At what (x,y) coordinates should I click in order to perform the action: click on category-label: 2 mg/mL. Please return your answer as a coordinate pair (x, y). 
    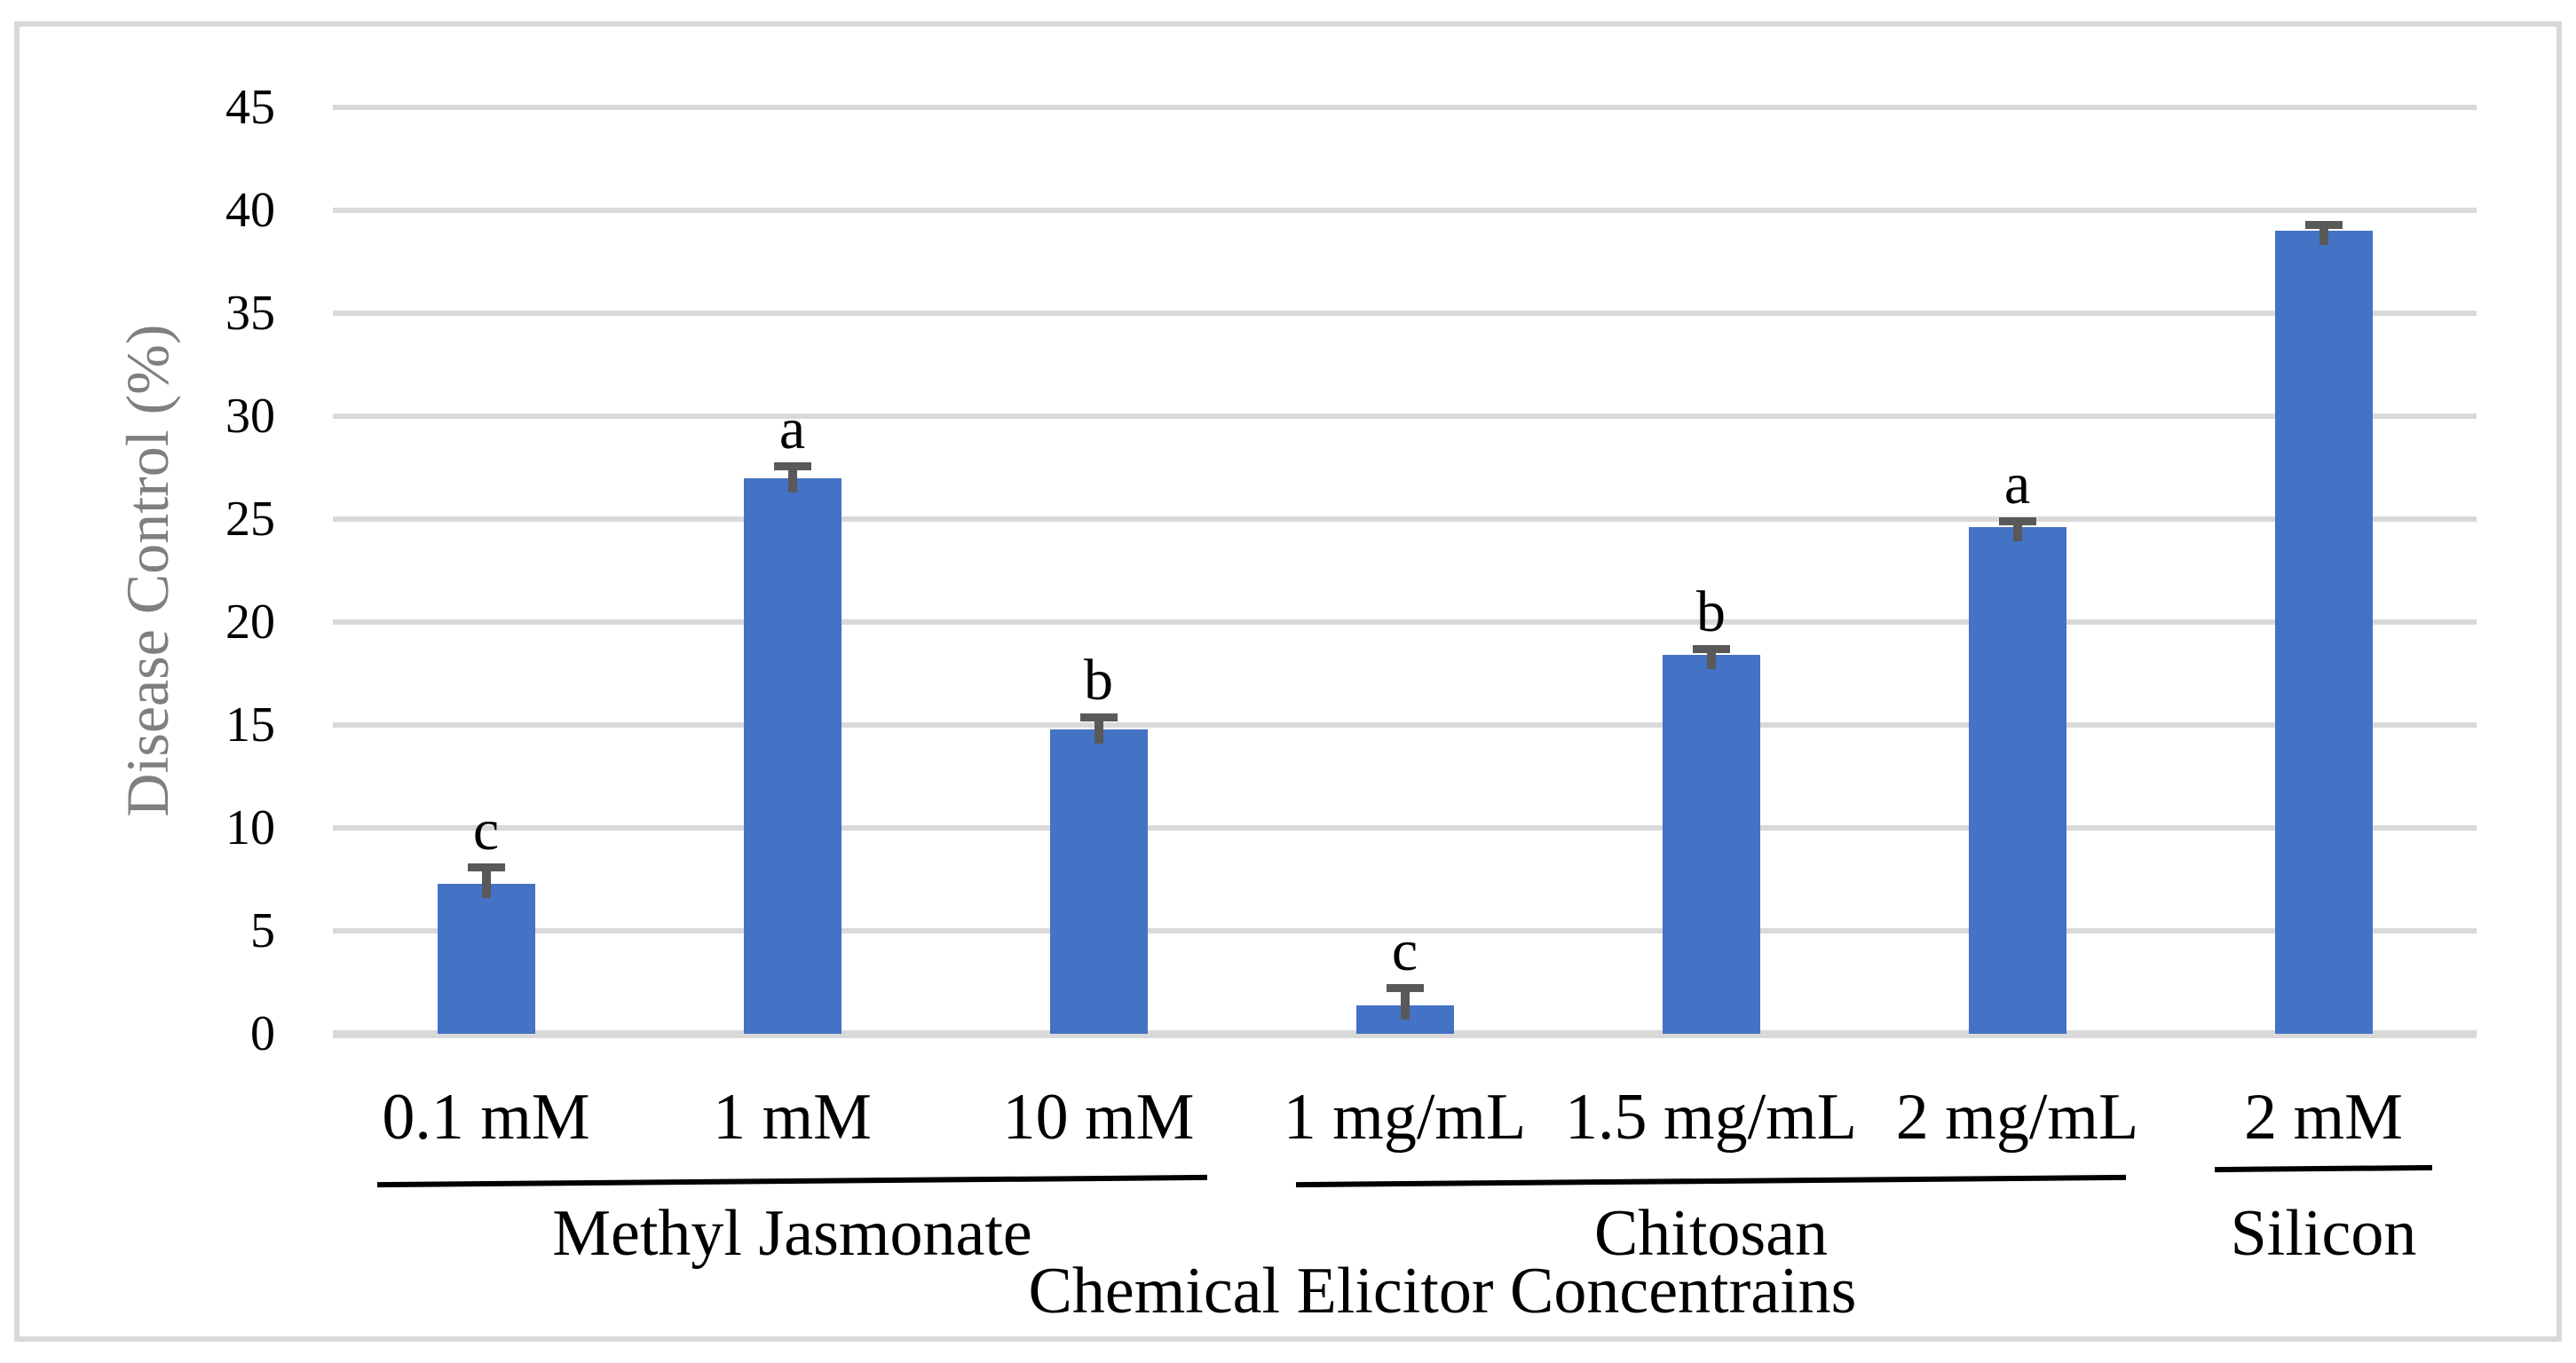
    Looking at the image, I should click on (2017, 1117).